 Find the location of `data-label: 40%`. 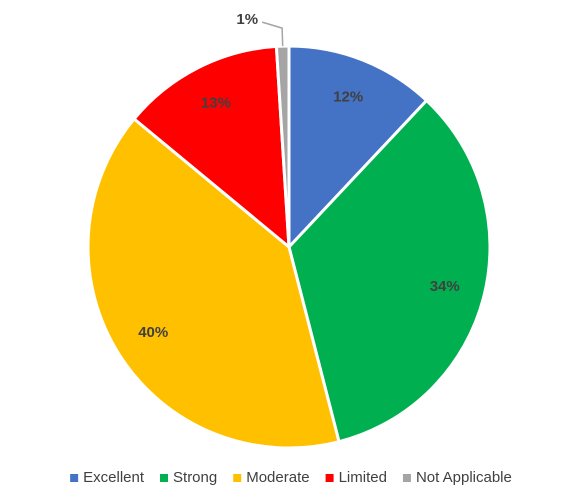

data-label: 40% is located at coordinates (153, 332).